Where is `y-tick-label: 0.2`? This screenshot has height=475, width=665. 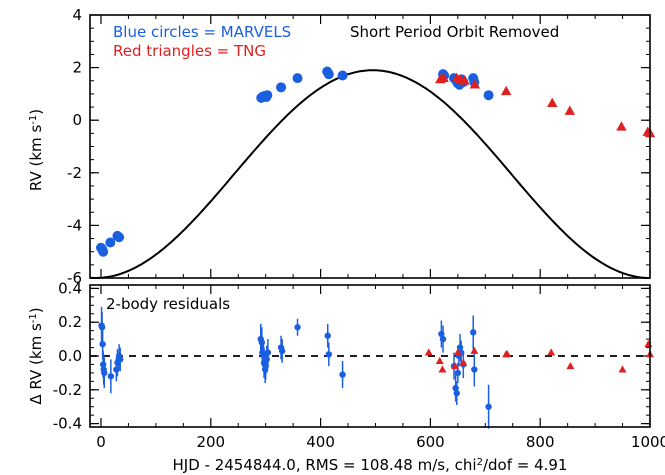 y-tick-label: 0.2 is located at coordinates (70, 322).